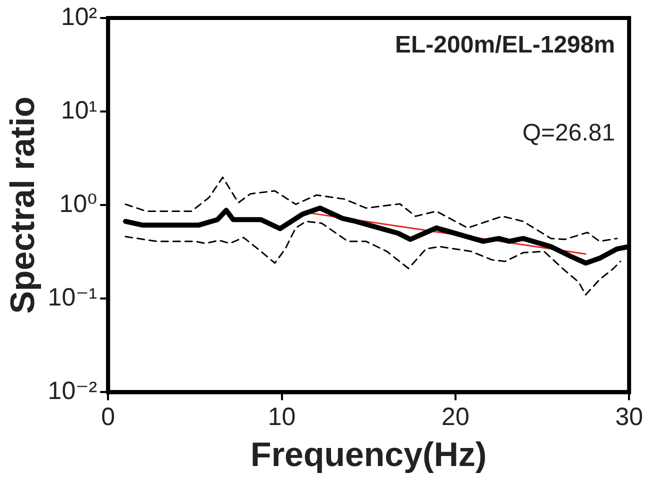  What do you see at coordinates (79, 16) in the screenshot?
I see `y-tick-label: 10²` at bounding box center [79, 16].